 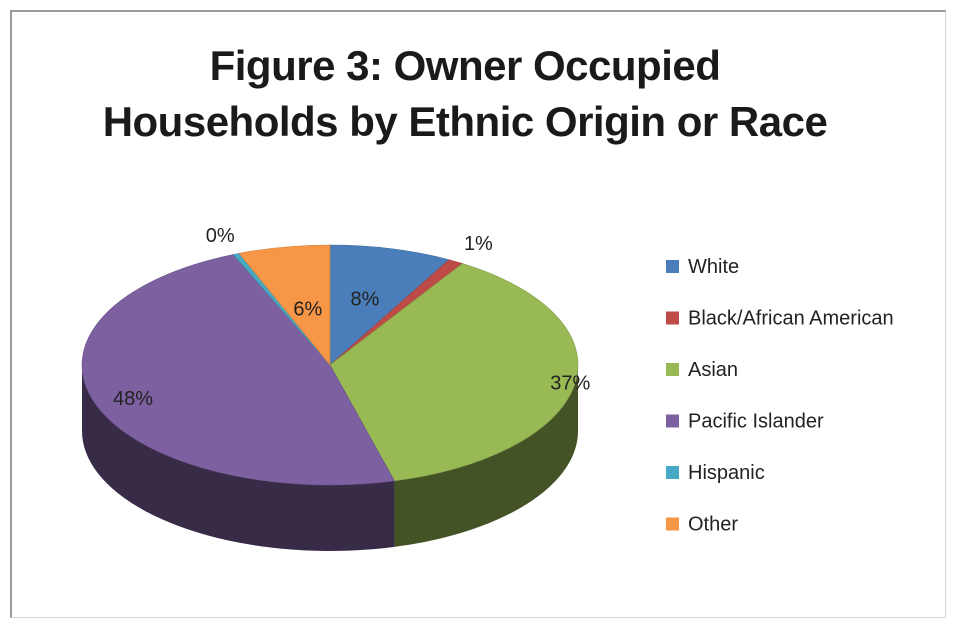 I want to click on chart-title-line-2: Households by Ethnic Origin or Race, so click(x=465, y=121).